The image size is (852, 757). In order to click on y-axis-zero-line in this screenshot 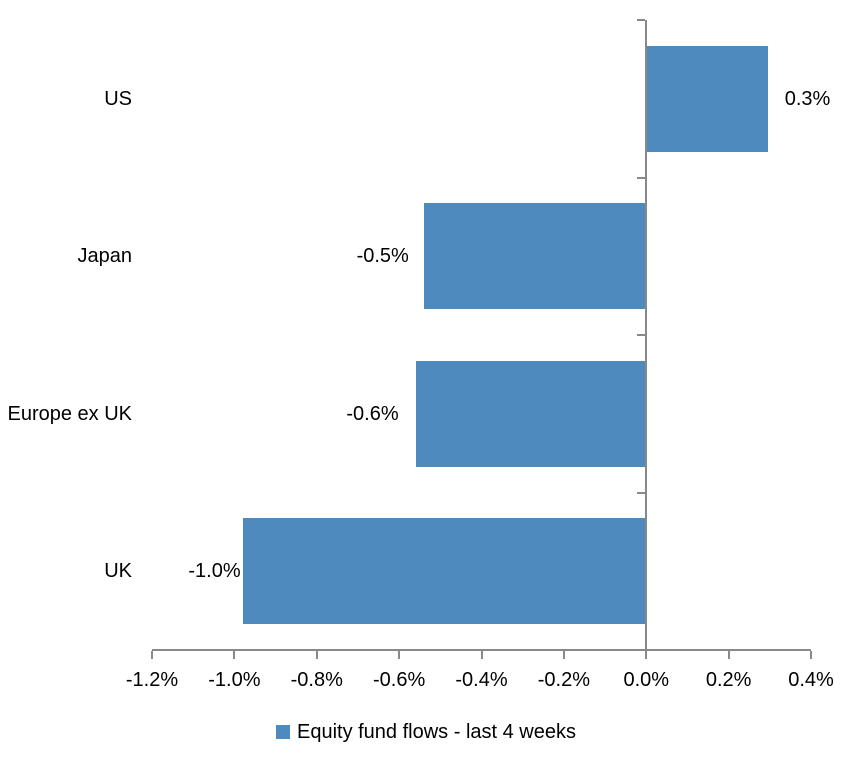, I will do `click(646, 335)`.